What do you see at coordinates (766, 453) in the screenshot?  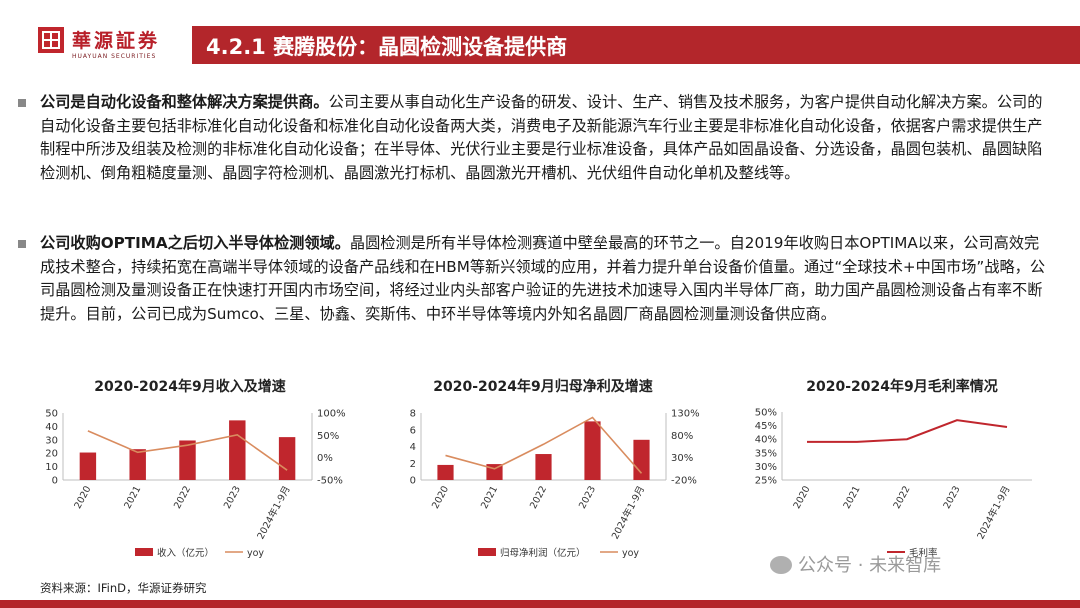 I see `y-tick-label: 35%` at bounding box center [766, 453].